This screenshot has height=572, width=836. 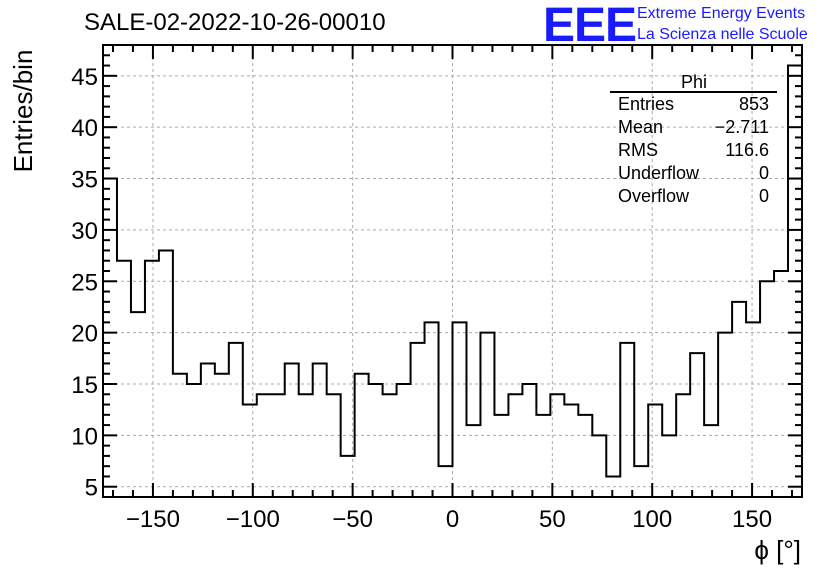 I want to click on x-tick-label: 50, so click(x=552, y=519).